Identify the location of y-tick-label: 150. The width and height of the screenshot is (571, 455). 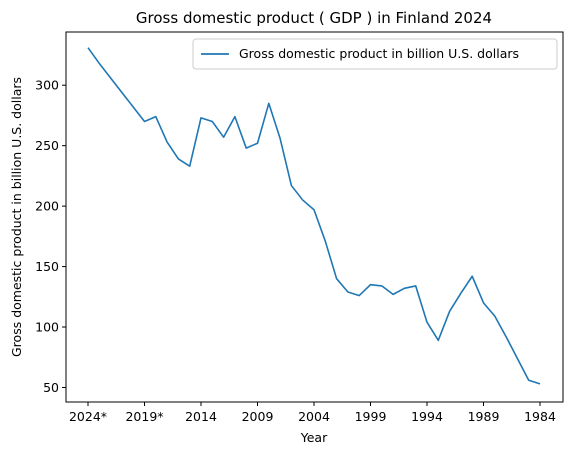
(47, 266).